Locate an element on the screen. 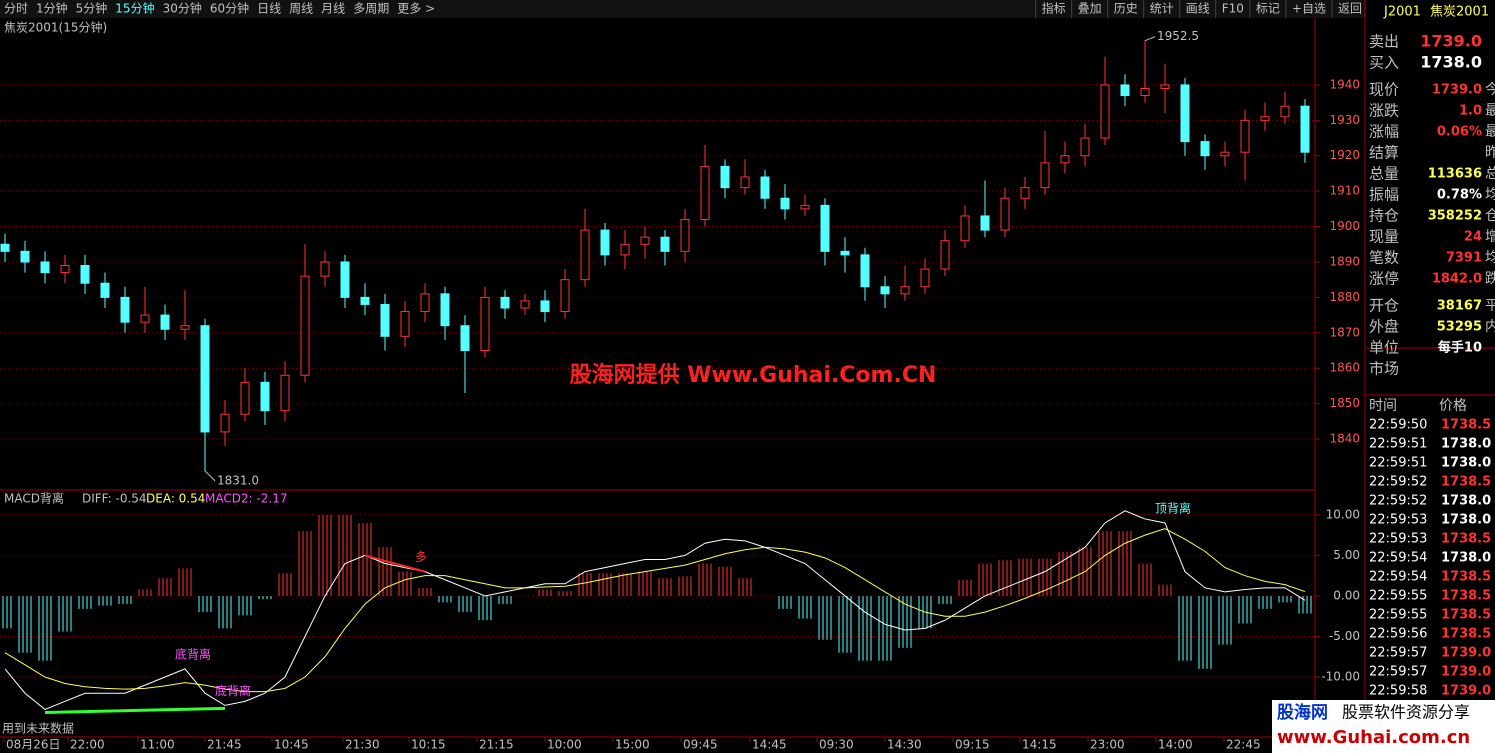 Image resolution: width=1495 pixels, height=753 pixels. quote-label-2: 增 is located at coordinates (1490, 237).